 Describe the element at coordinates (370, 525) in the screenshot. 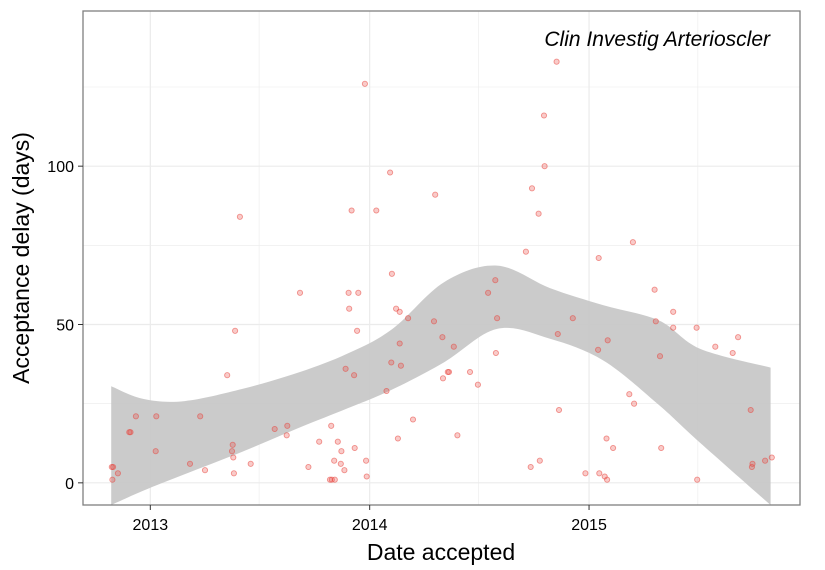

I see `x-tick-label: 2014` at that location.